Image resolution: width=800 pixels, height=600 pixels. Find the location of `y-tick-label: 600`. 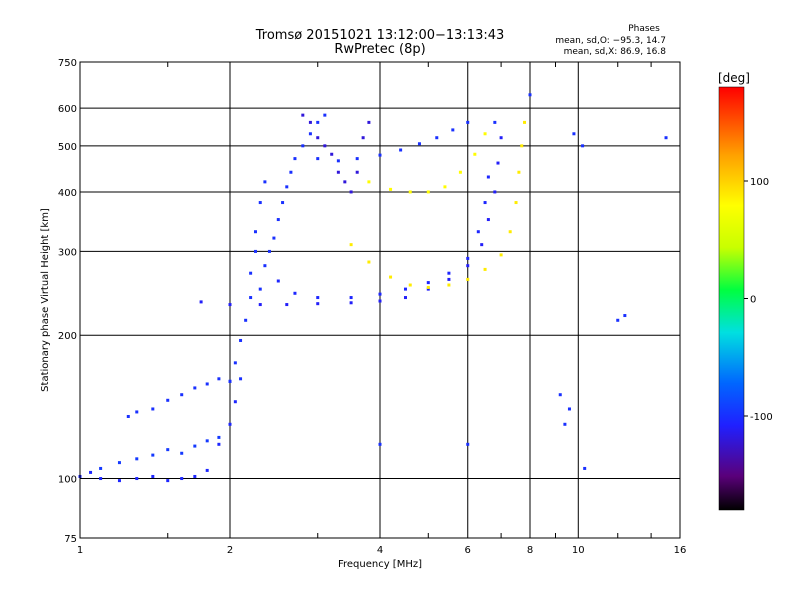

y-tick-label: 600 is located at coordinates (67, 109).